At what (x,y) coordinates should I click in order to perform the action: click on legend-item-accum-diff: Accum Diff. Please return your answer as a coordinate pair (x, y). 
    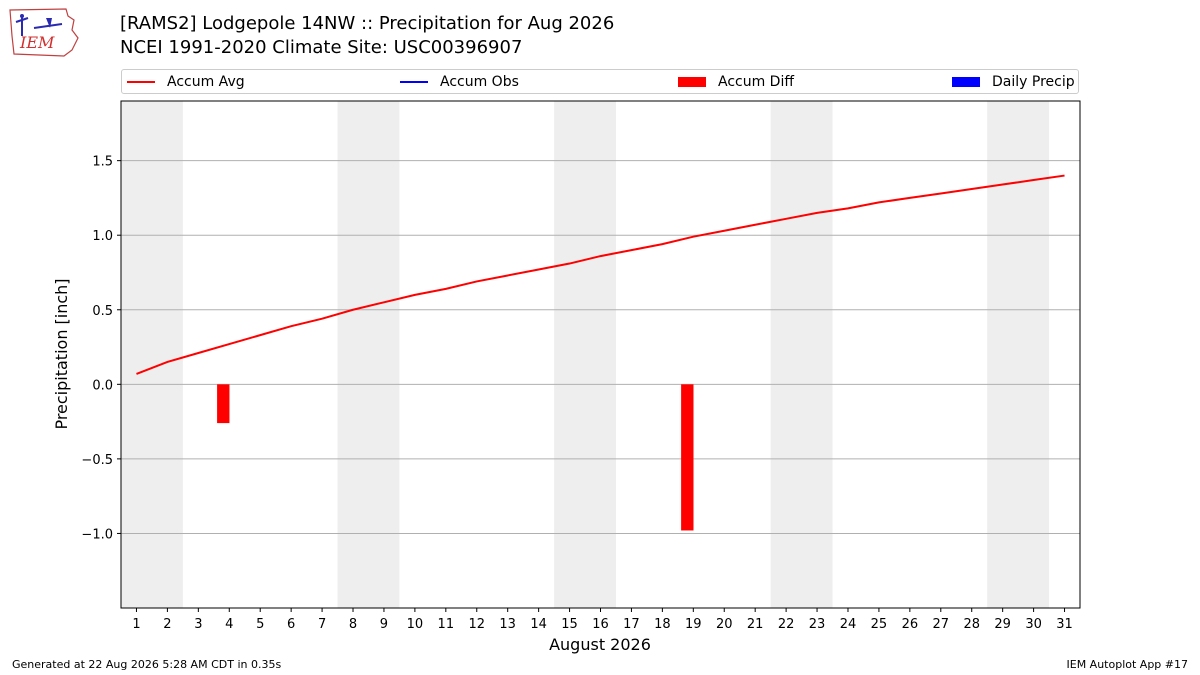
    Looking at the image, I should click on (736, 81).